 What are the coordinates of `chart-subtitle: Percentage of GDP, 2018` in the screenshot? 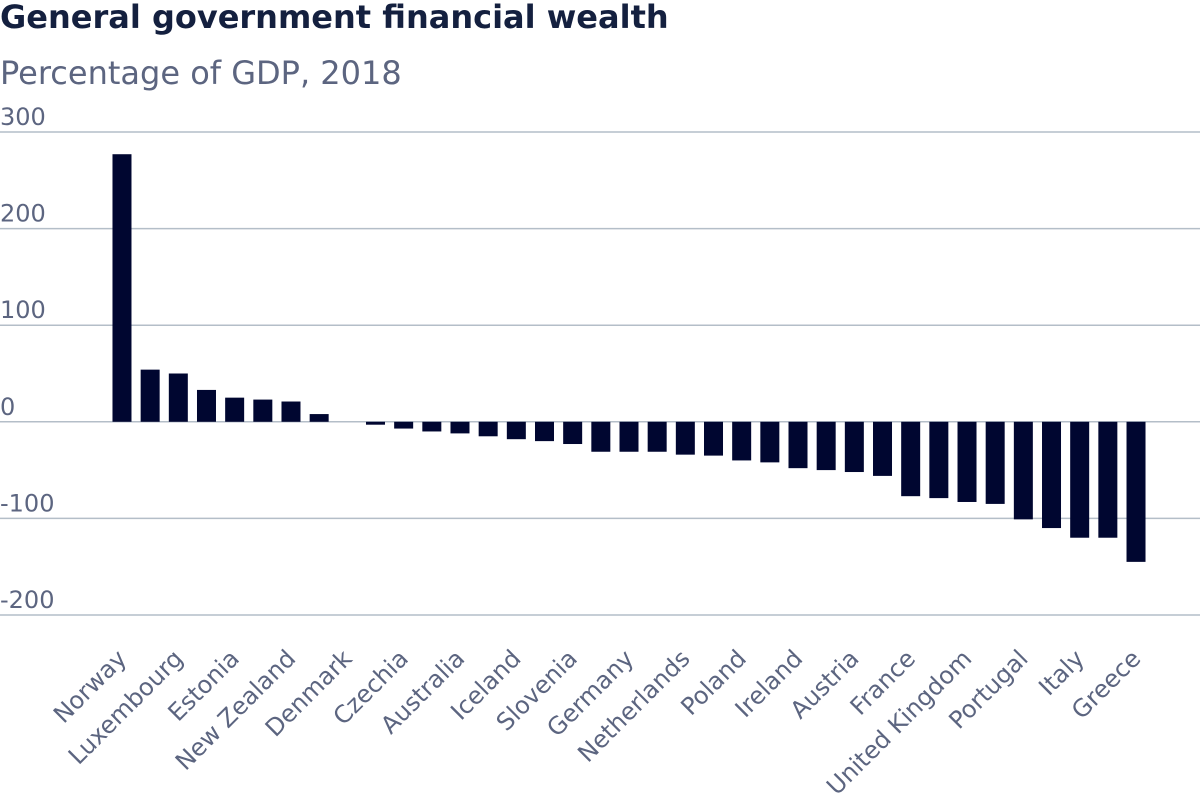 It's located at (201, 73).